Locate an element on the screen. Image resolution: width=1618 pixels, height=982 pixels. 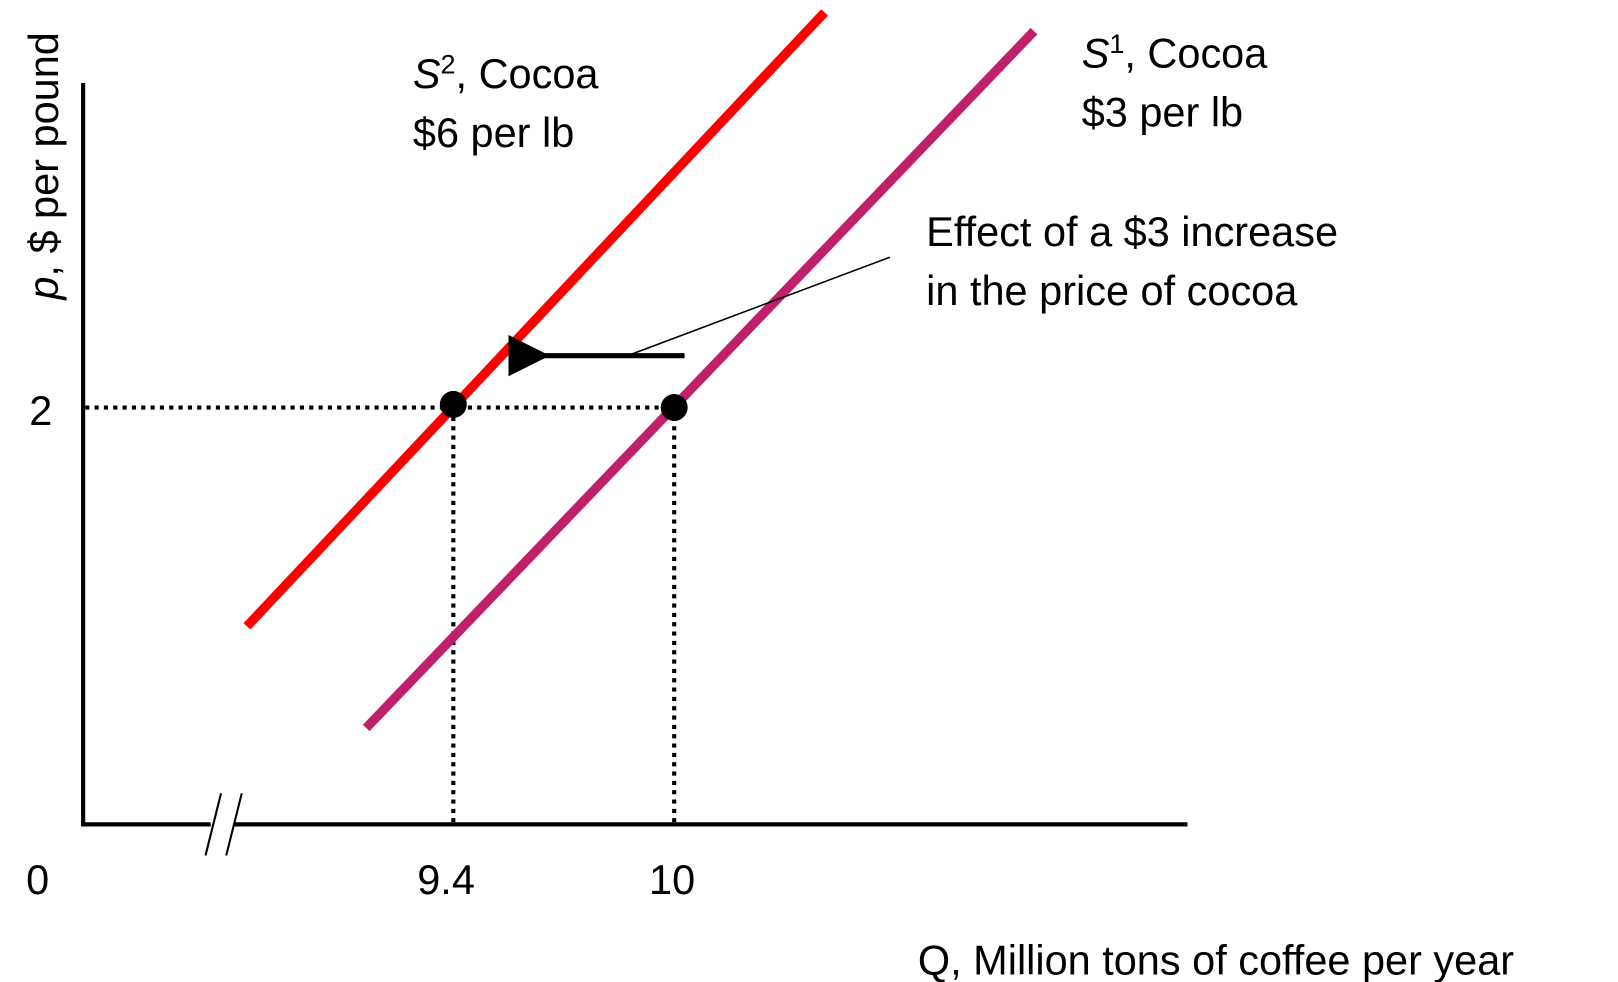
y-axis-label: p, $ per pound is located at coordinates (43, 166).